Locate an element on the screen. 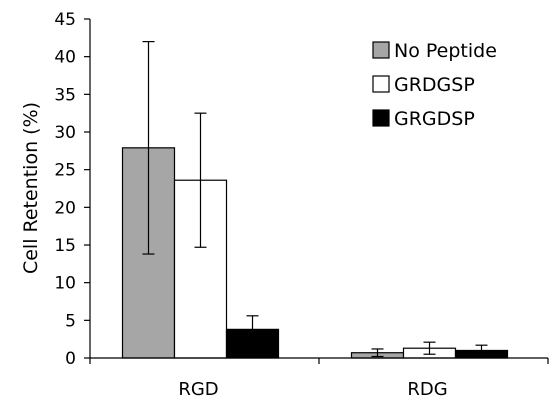 This screenshot has width=551, height=404. legend: No Peptide GRDGSP GRGDSP is located at coordinates (434, 85).